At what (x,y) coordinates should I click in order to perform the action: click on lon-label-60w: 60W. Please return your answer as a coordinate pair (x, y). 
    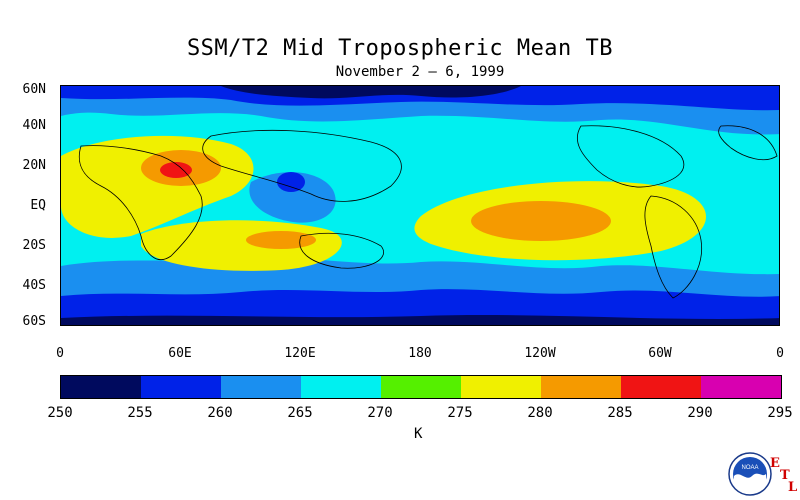
    Looking at the image, I should click on (660, 353).